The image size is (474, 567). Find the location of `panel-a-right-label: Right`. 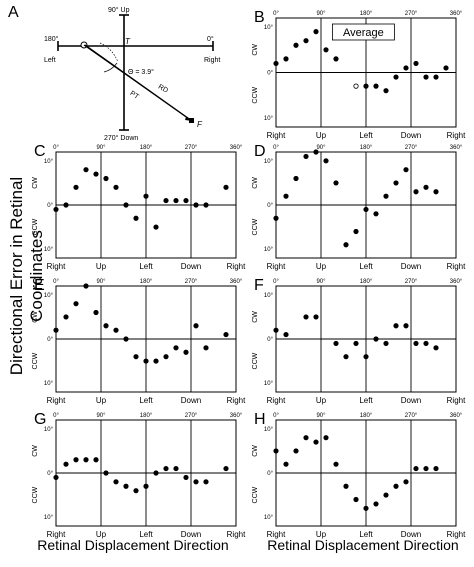

panel-a-right-label: Right is located at coordinates (212, 60).